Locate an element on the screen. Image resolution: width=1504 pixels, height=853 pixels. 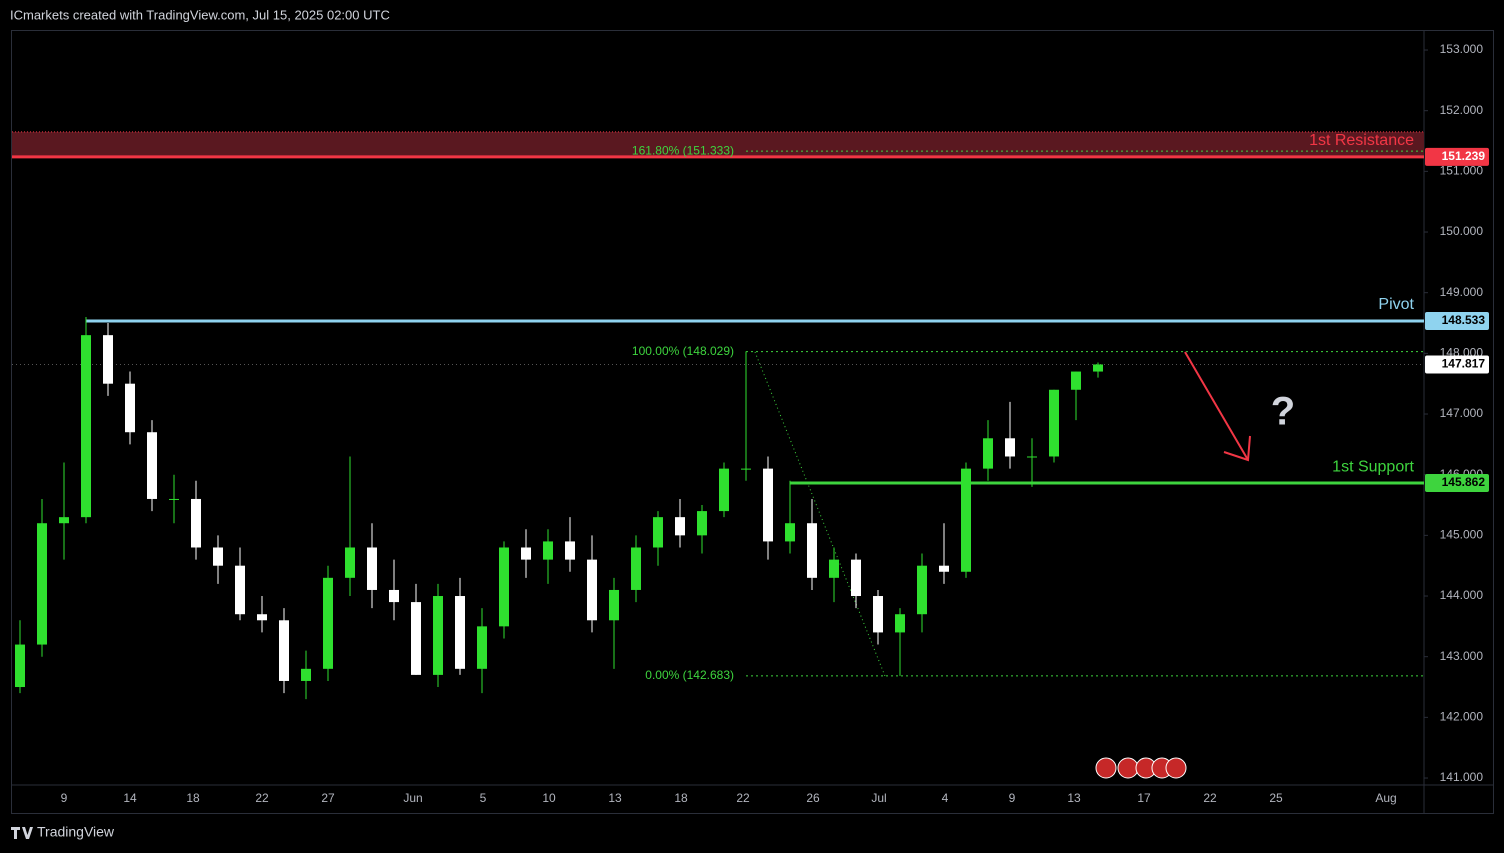
annotation: ? is located at coordinates (1283, 412).